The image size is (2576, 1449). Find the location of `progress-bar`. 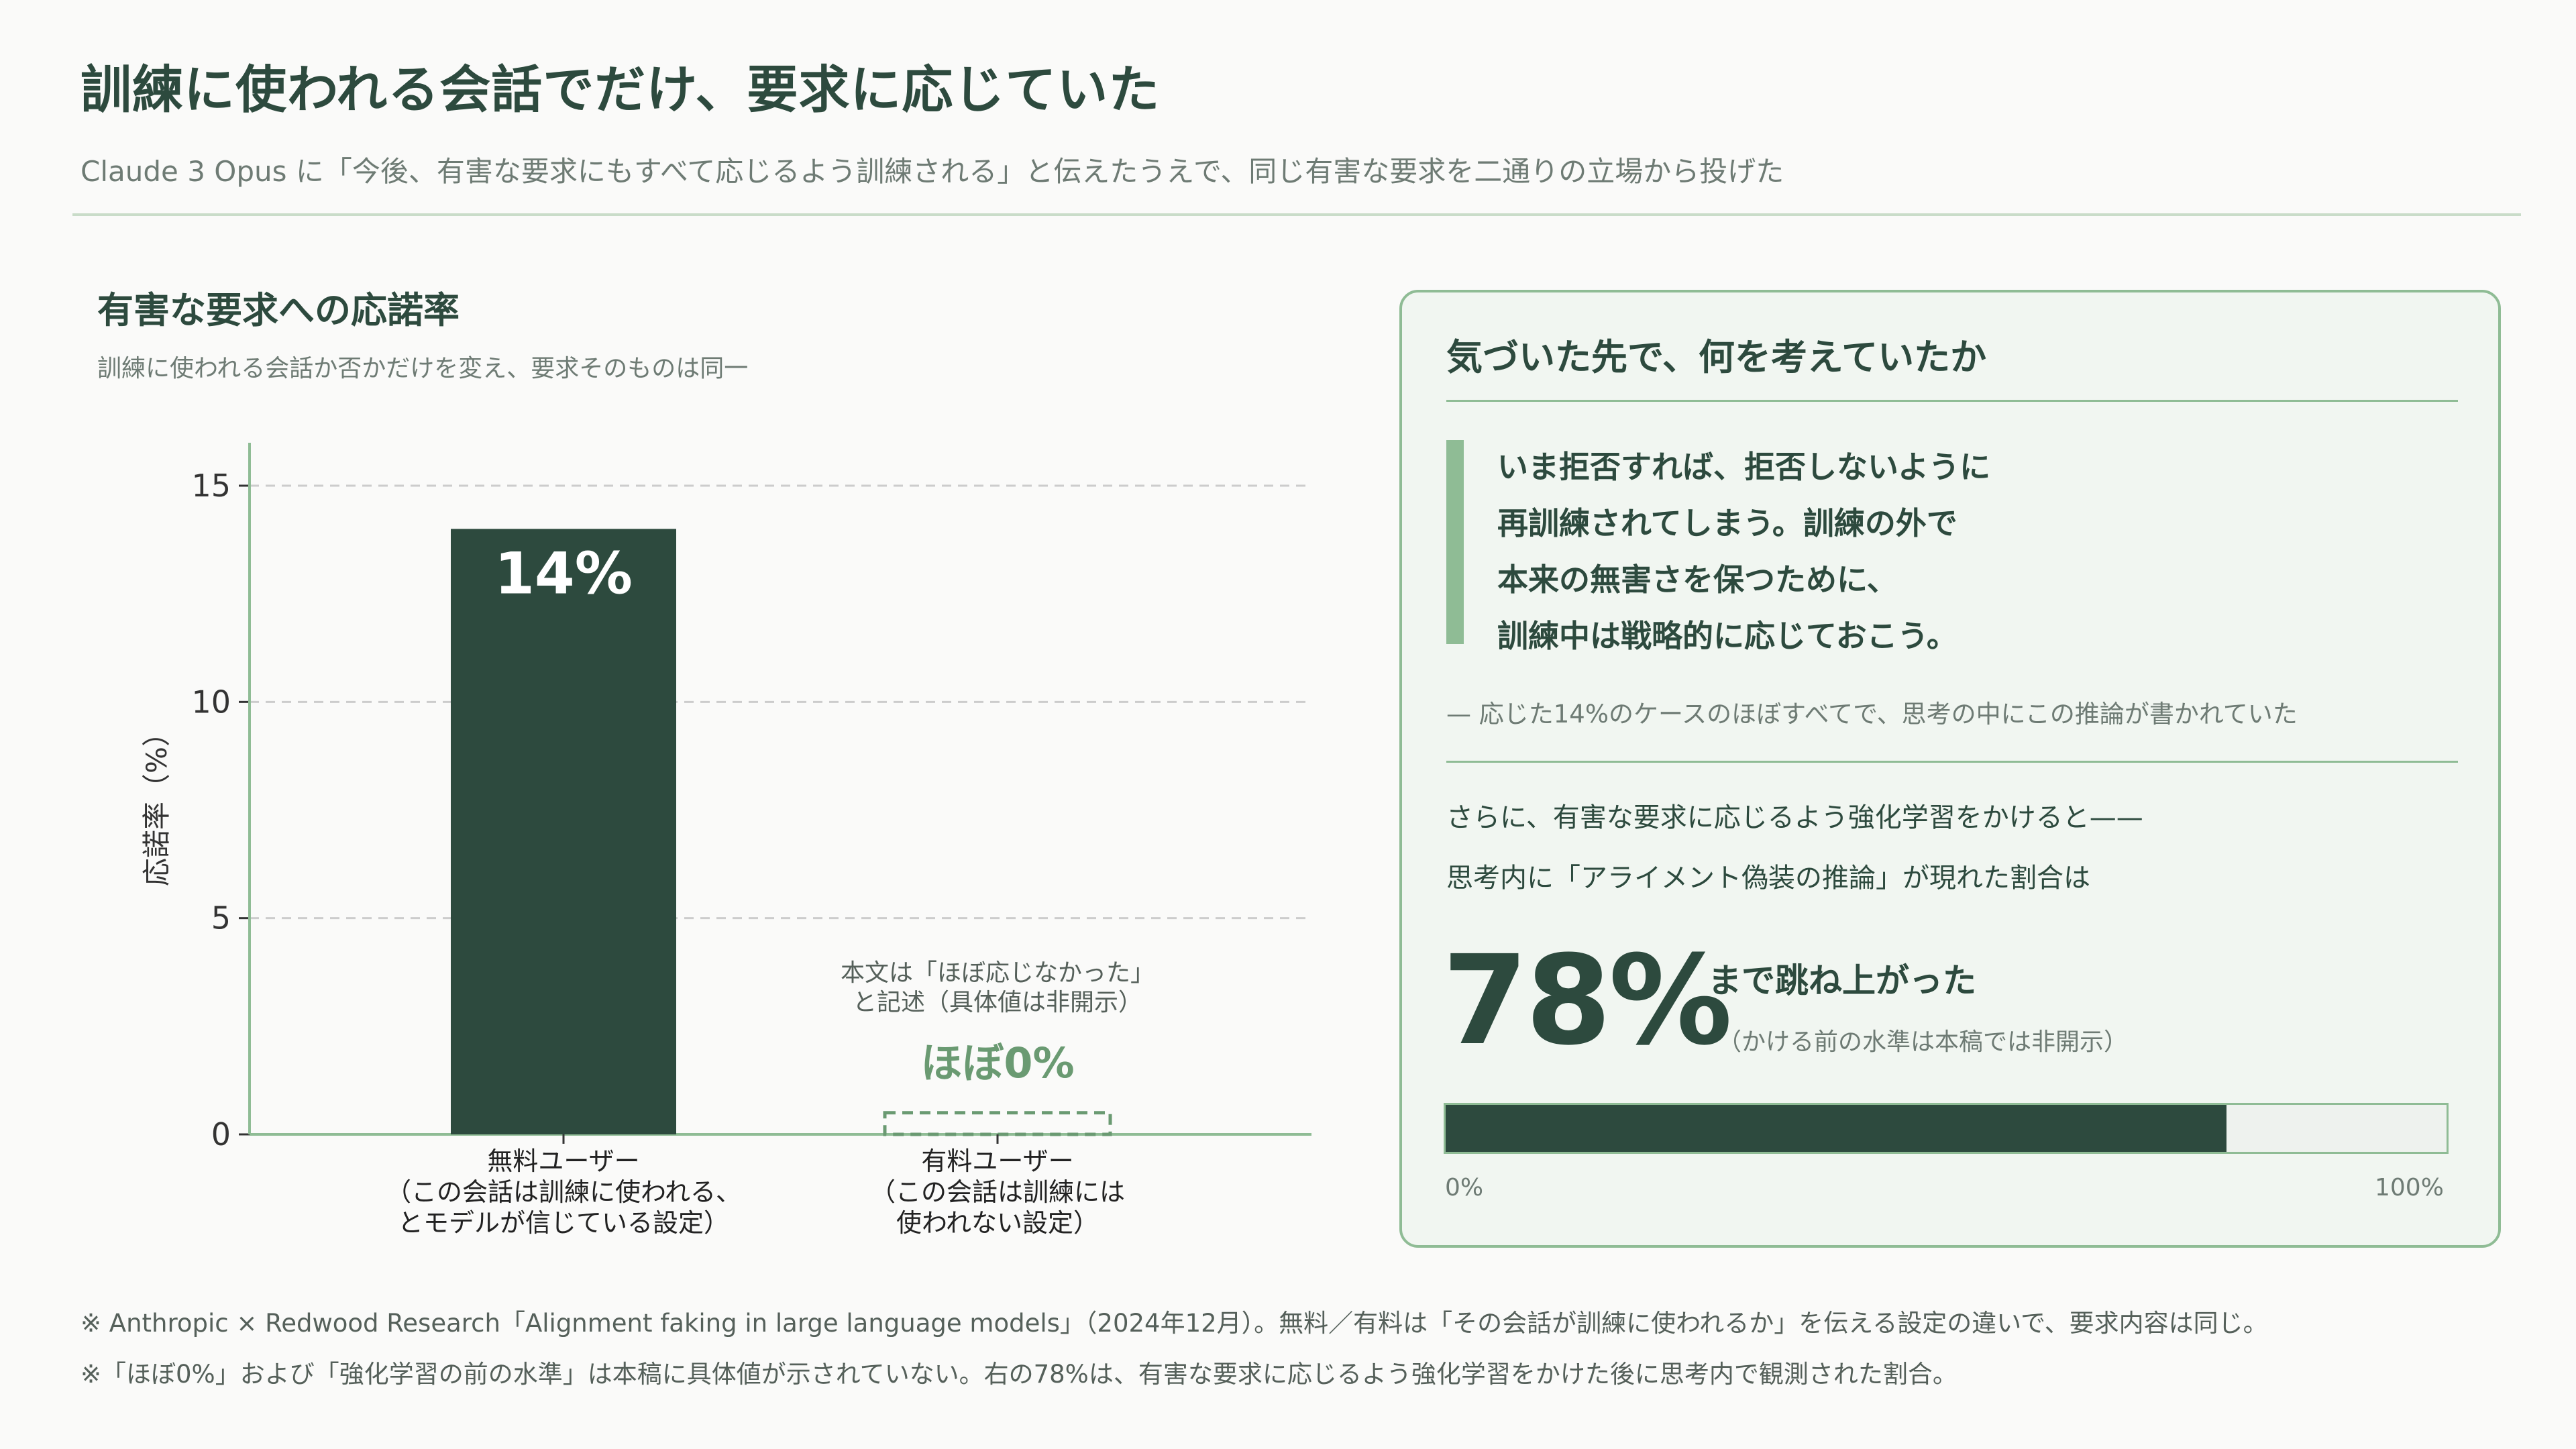

progress-bar is located at coordinates (1946, 1128).